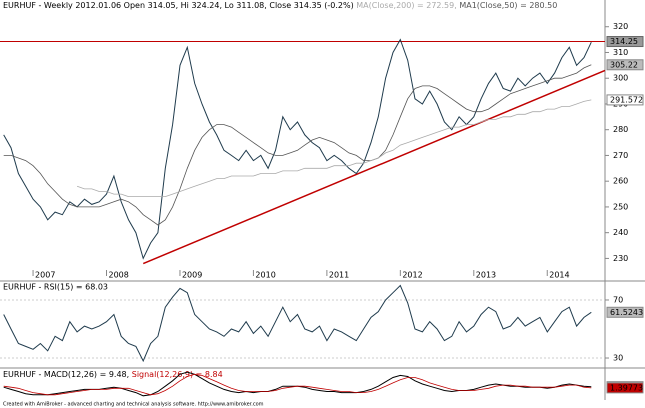  What do you see at coordinates (406, 5) in the screenshot?
I see `ma200-label: MA(Close,200) = 272.59,` at bounding box center [406, 5].